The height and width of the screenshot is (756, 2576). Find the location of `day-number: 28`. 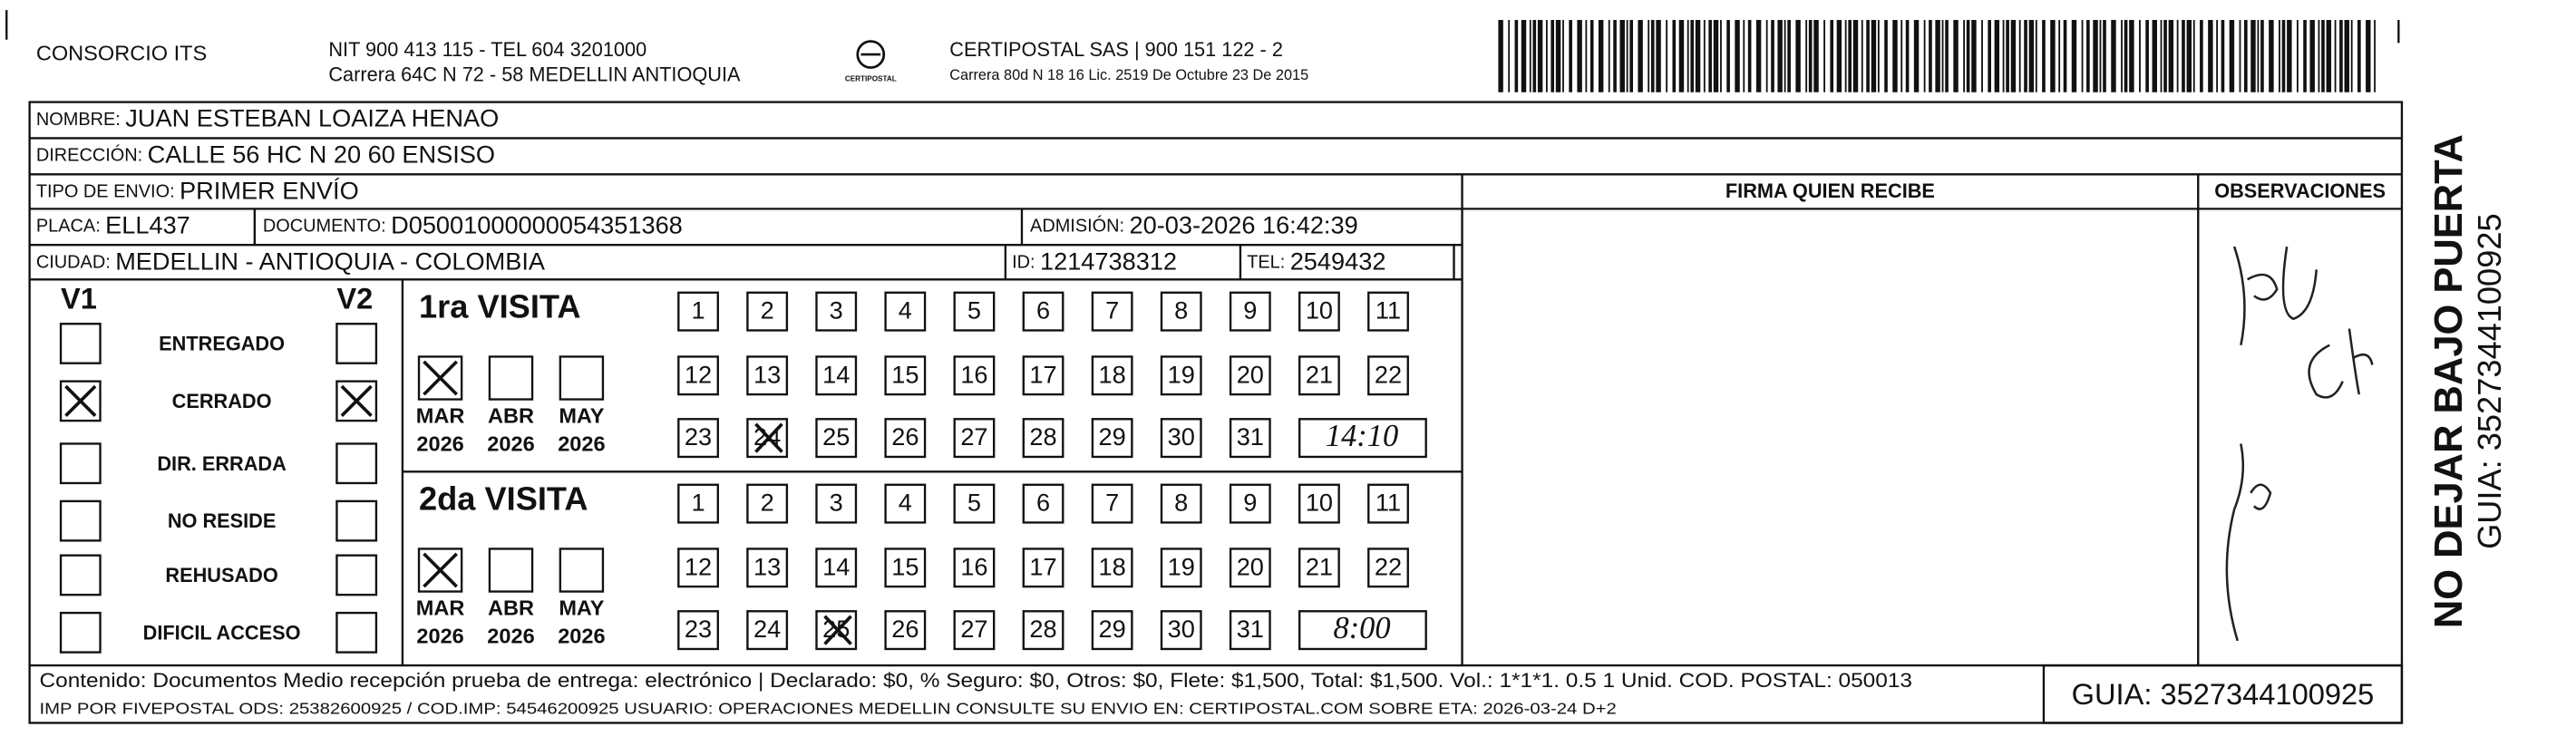

day-number: 28 is located at coordinates (1042, 437).